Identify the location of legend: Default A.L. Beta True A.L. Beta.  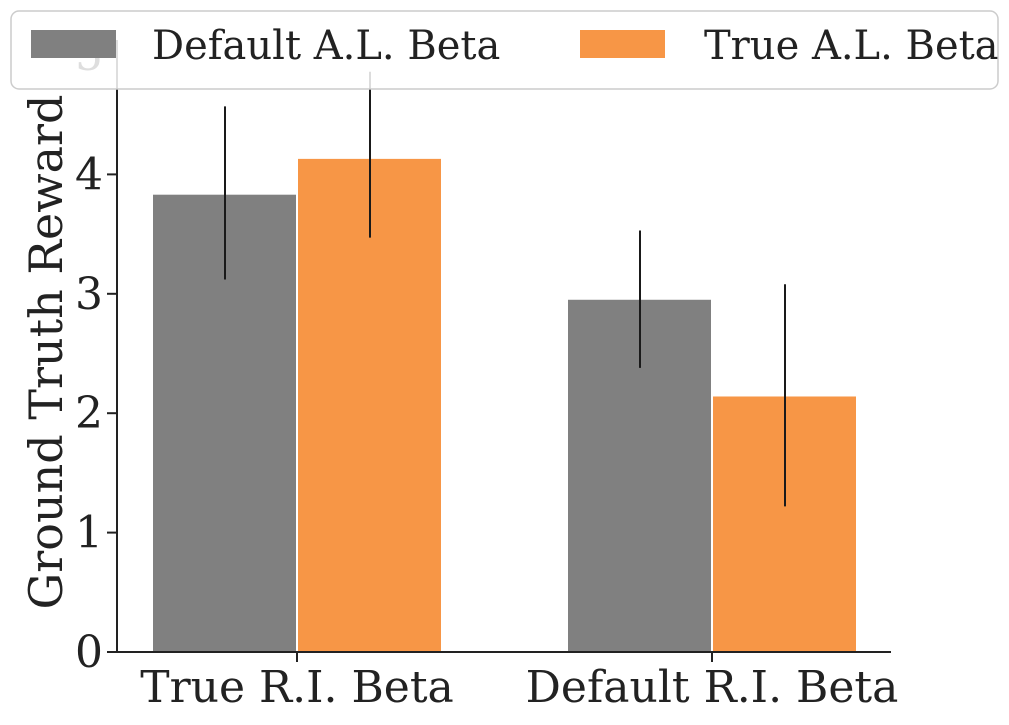
(504, 50).